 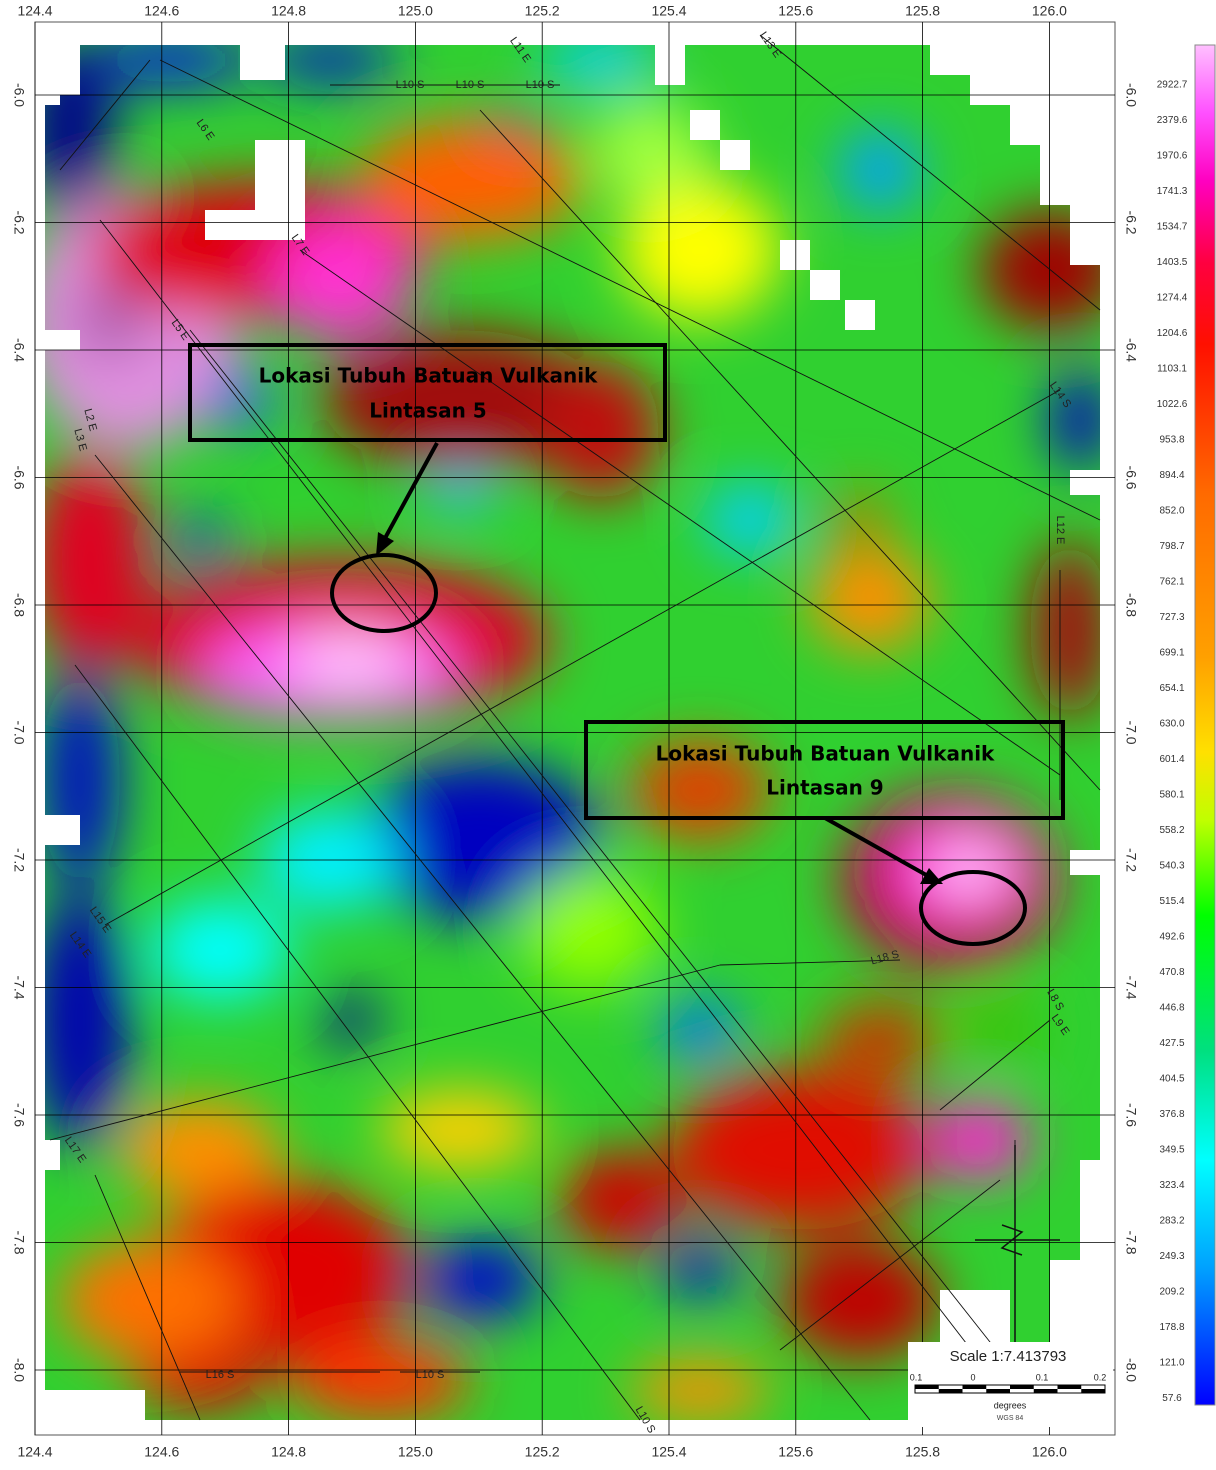 I want to click on colorbar-label: 1274.4, so click(x=1172, y=298).